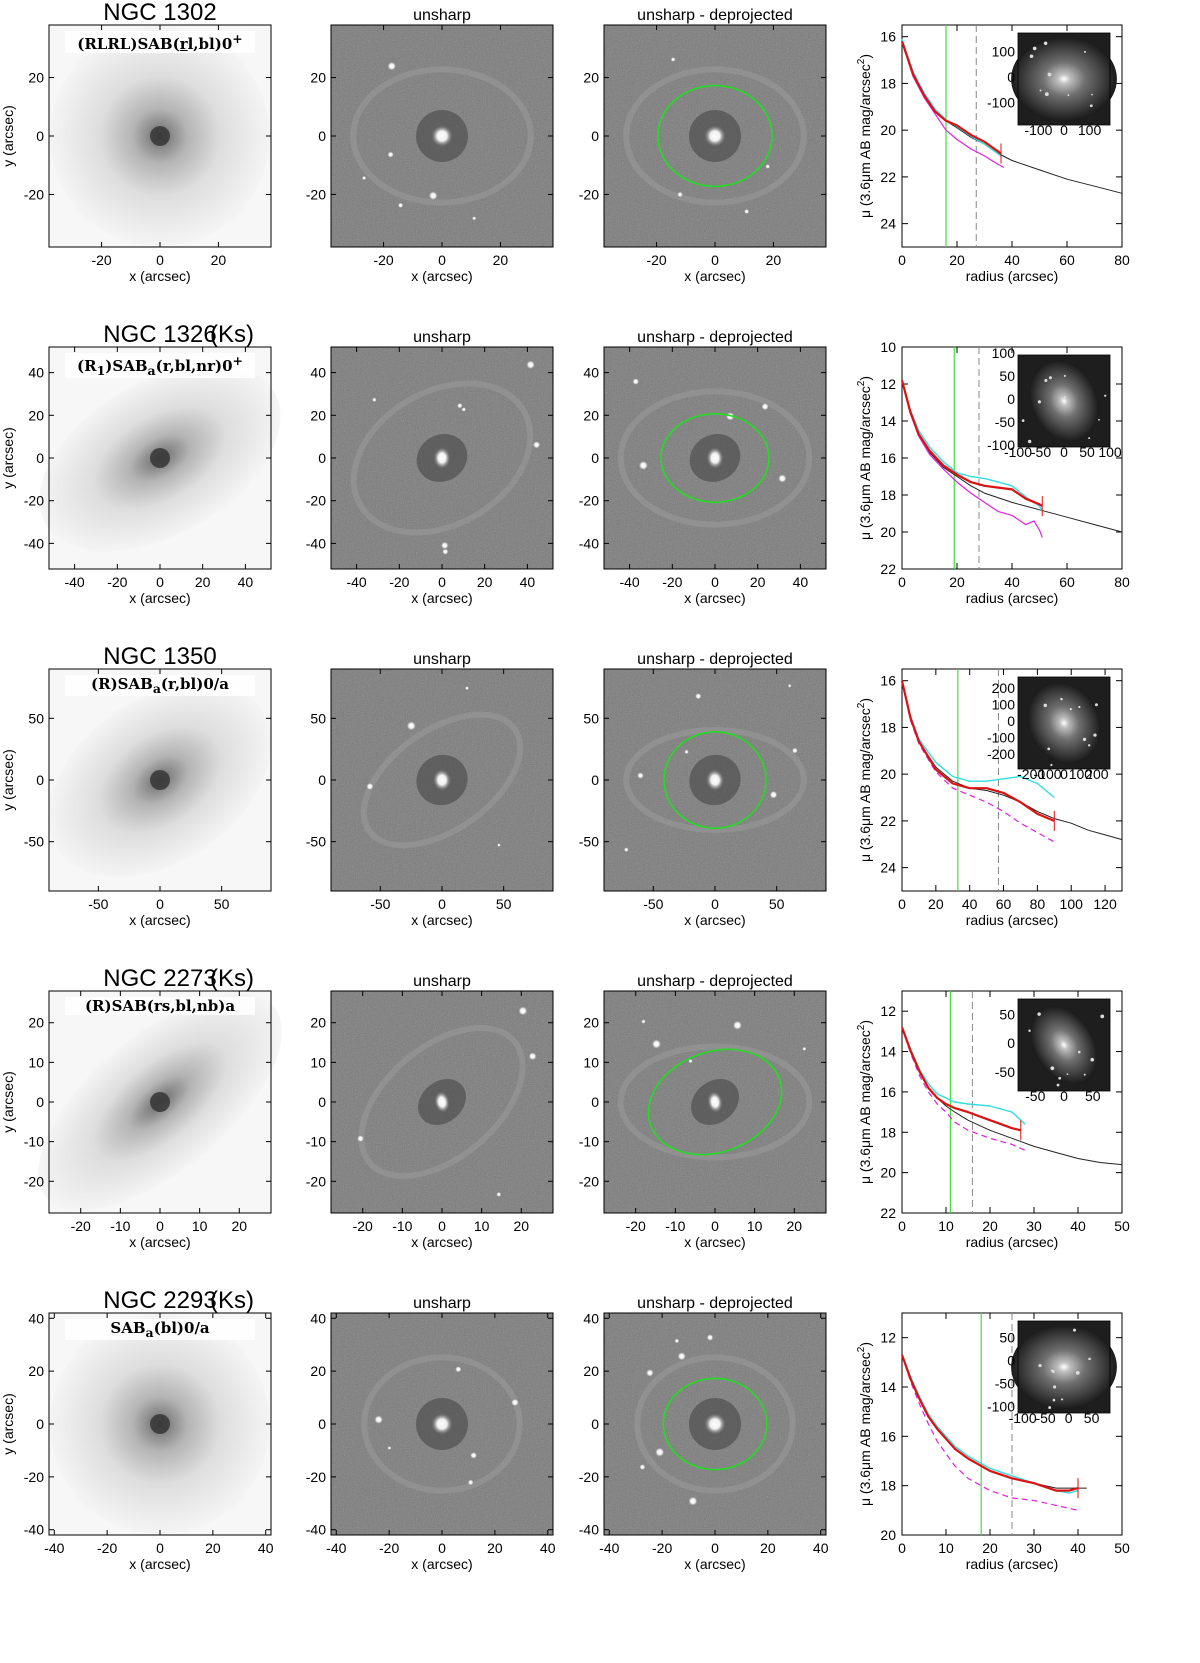  I want to click on ring-structure, so click(715, 458).